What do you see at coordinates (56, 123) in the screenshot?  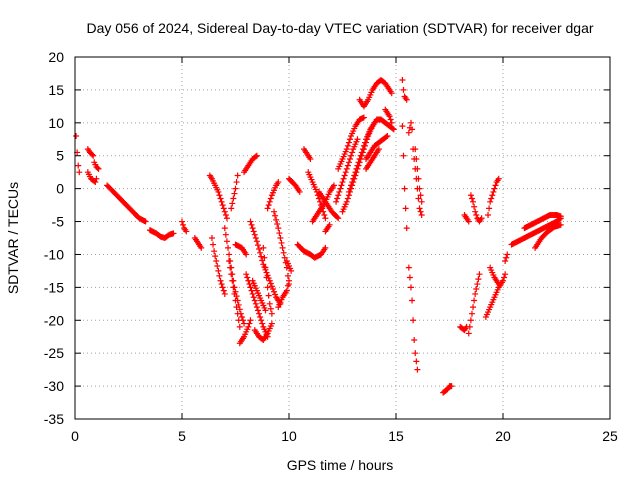 I see `y-tick-label: 10` at bounding box center [56, 123].